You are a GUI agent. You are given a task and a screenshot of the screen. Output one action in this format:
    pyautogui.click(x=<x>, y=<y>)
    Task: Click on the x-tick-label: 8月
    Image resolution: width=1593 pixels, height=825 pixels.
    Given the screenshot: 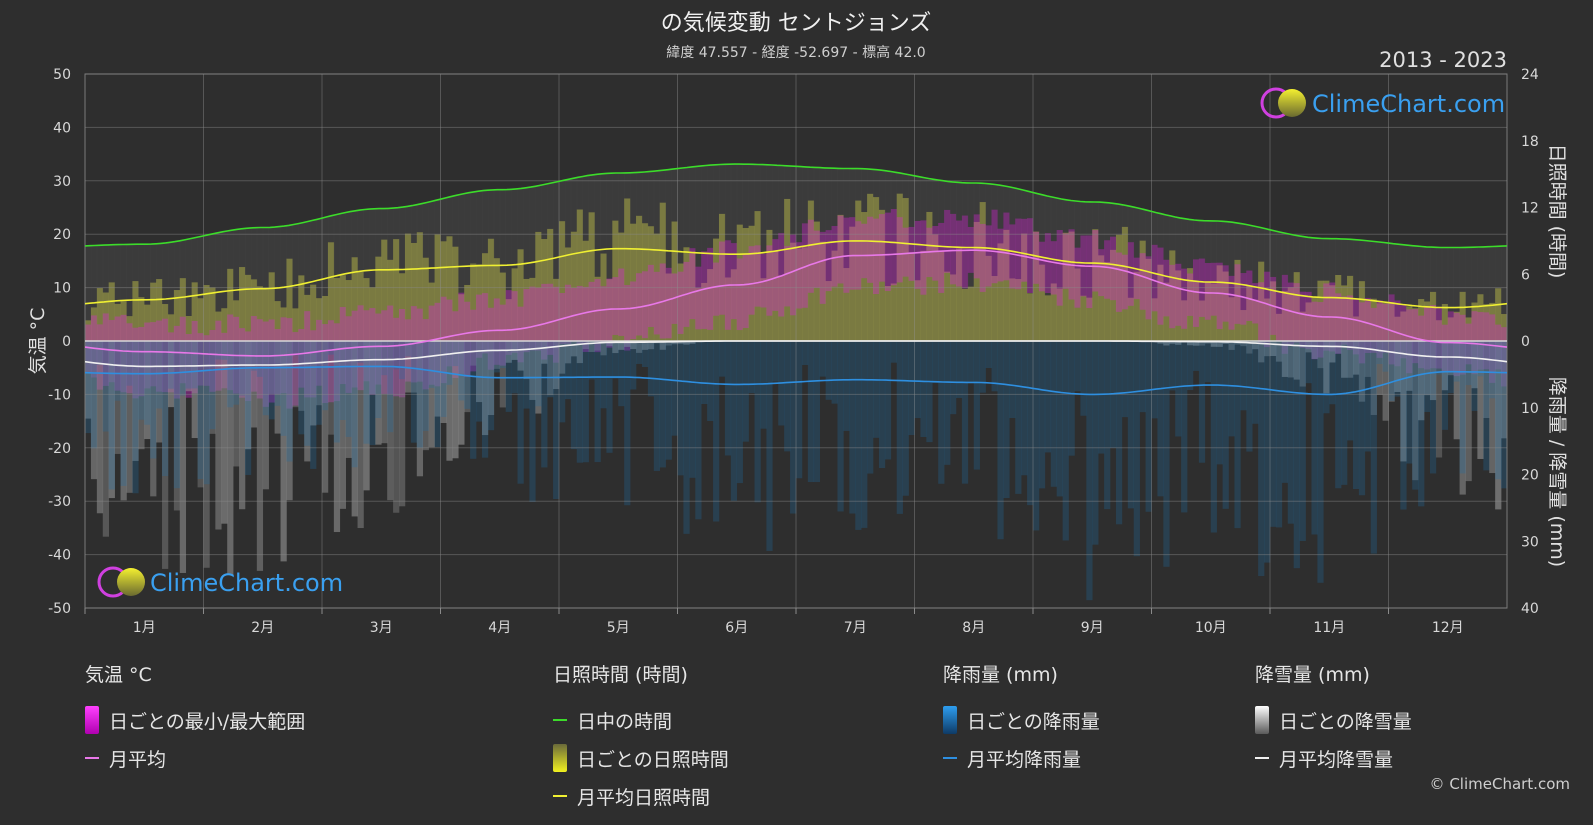 What is the action you would take?
    pyautogui.click(x=973, y=628)
    